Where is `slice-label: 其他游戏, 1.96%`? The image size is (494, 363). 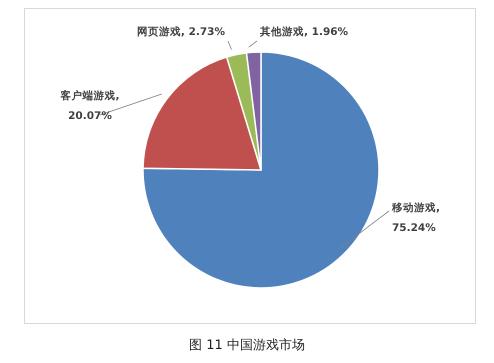 slice-label: 其他游戏, 1.96% is located at coordinates (304, 31).